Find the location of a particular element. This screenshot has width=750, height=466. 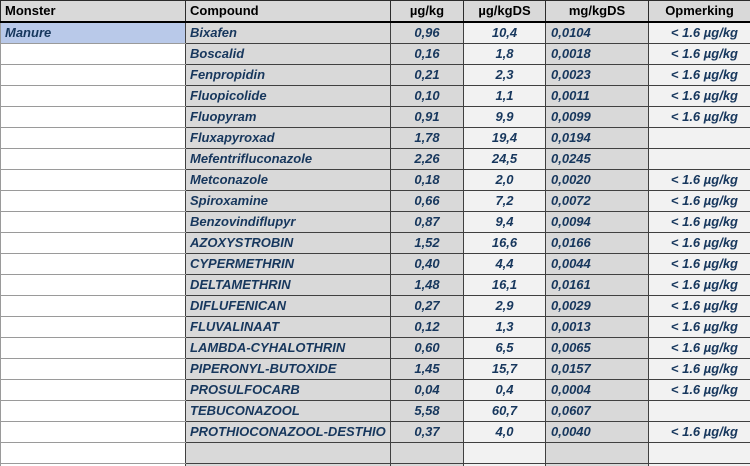

cell-mg-kgds: 0,0004 is located at coordinates (597, 390).